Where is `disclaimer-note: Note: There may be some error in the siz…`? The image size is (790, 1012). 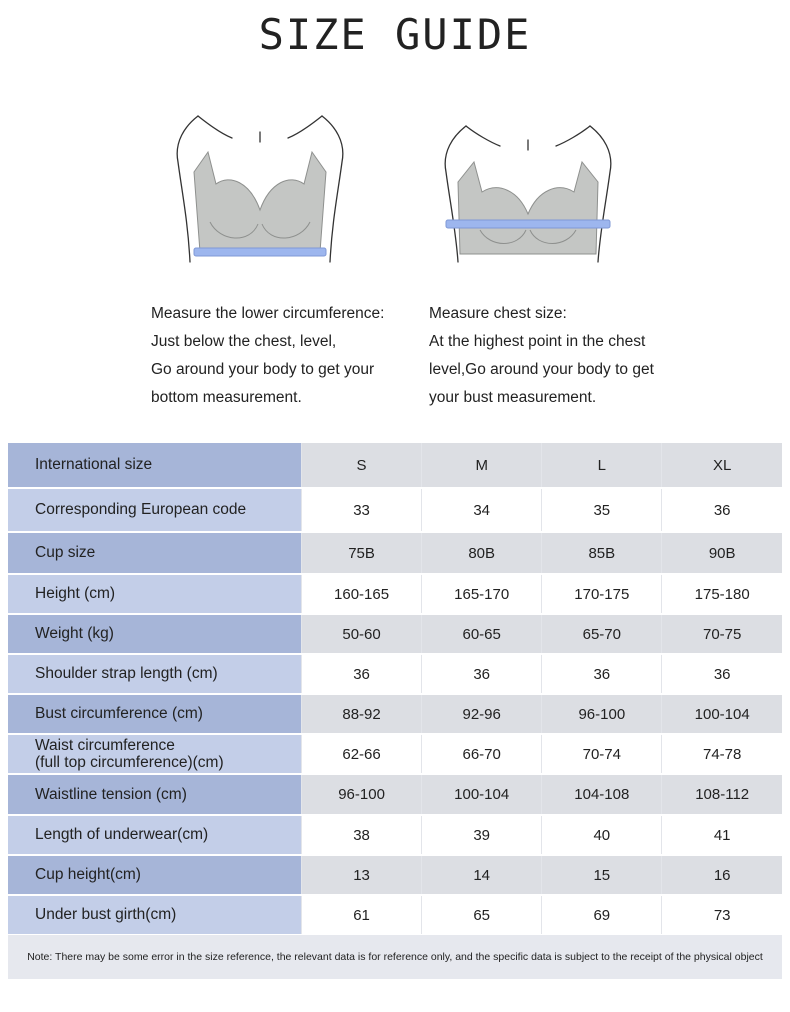
disclaimer-note: Note: There may be some error in the siz… is located at coordinates (395, 957).